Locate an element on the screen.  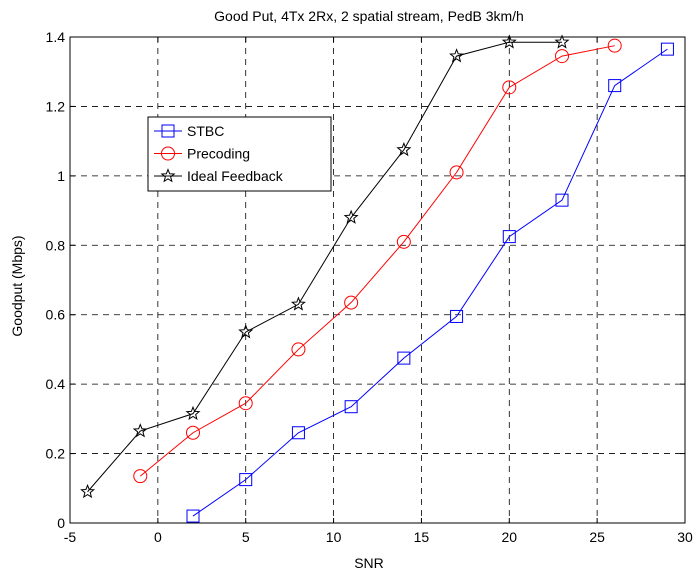
x-axis-label: SNR is located at coordinates (369, 563).